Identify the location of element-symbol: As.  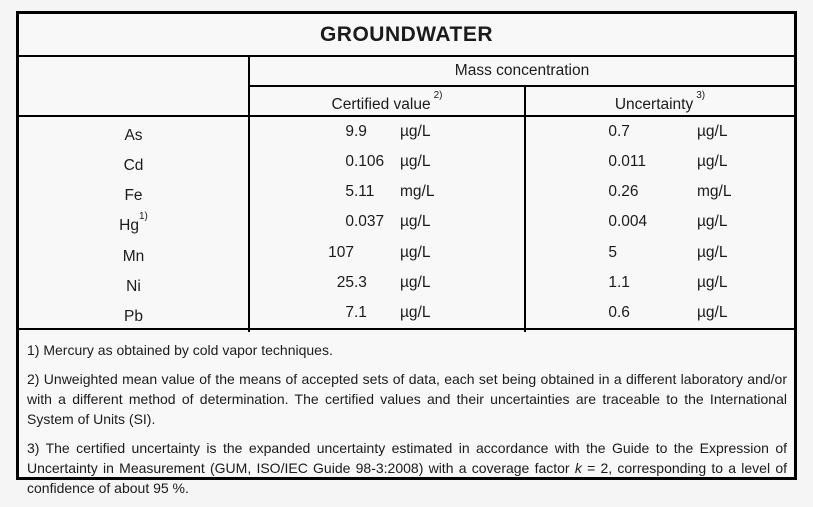
(133, 136).